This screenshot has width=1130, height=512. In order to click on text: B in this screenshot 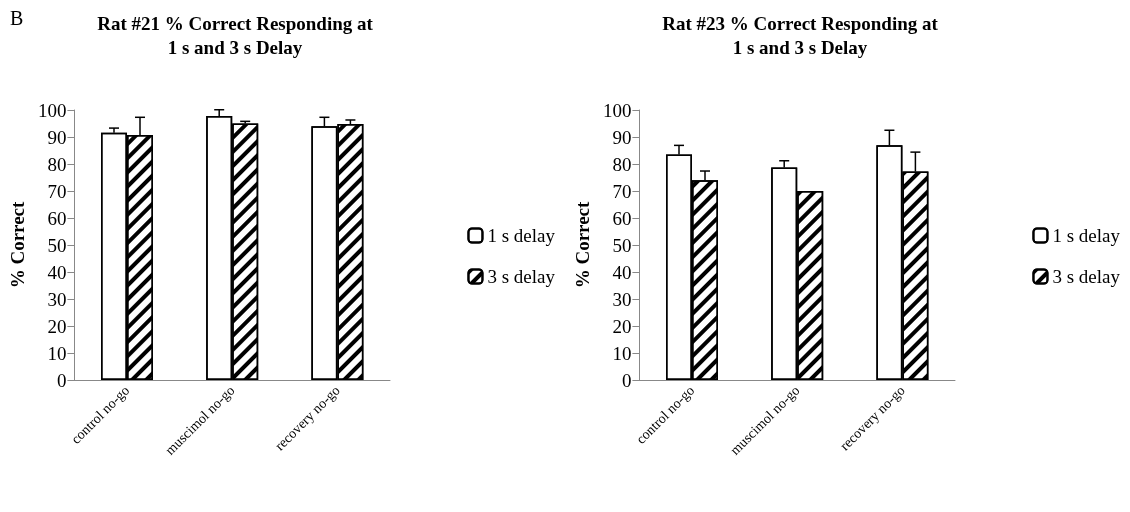, I will do `click(17, 18)`.